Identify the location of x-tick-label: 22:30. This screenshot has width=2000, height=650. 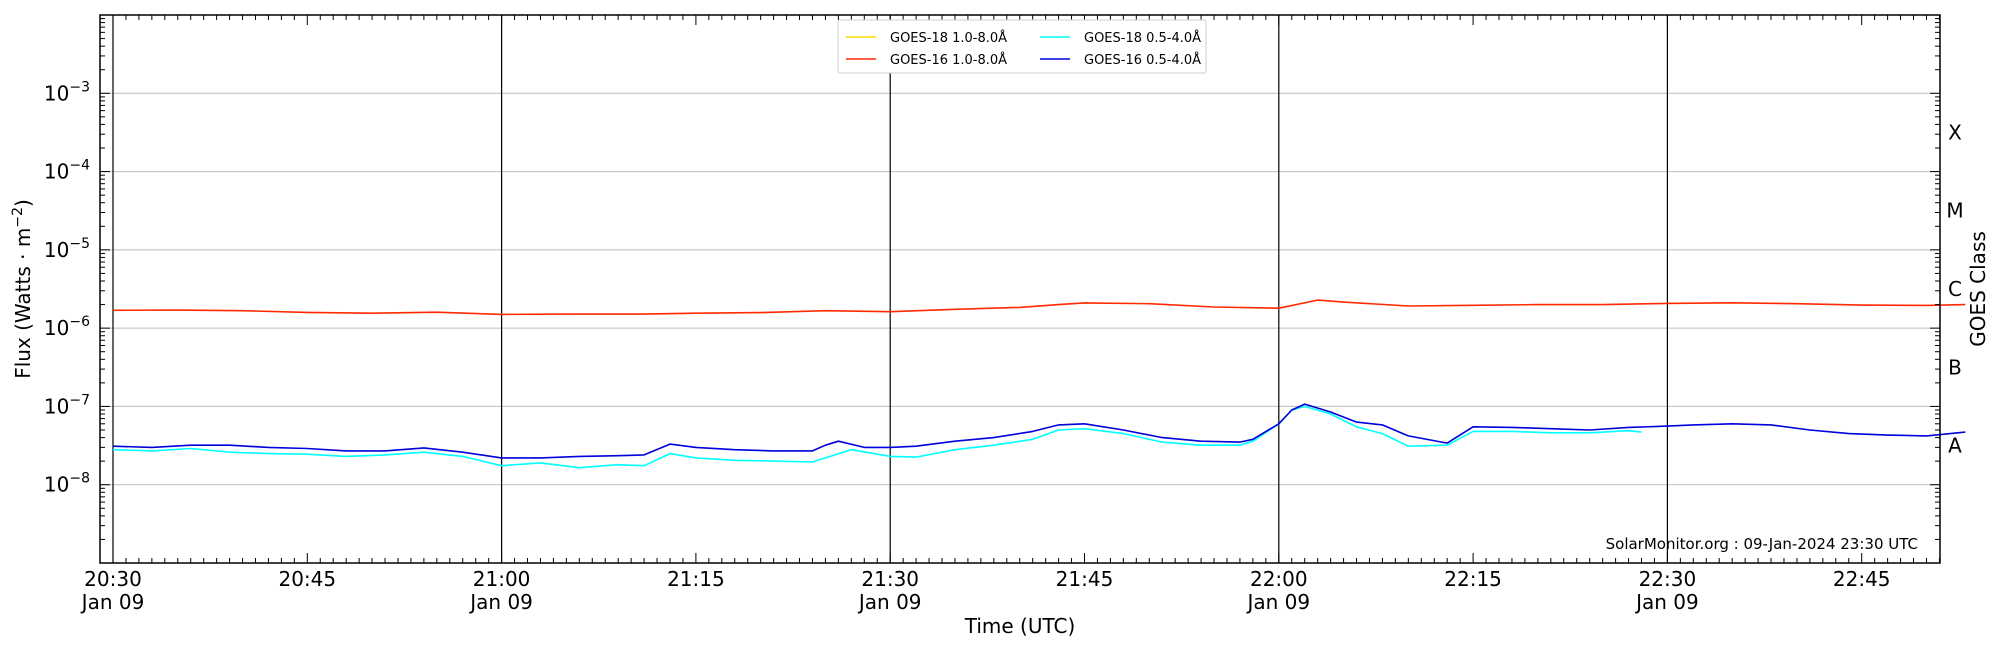
(1668, 579).